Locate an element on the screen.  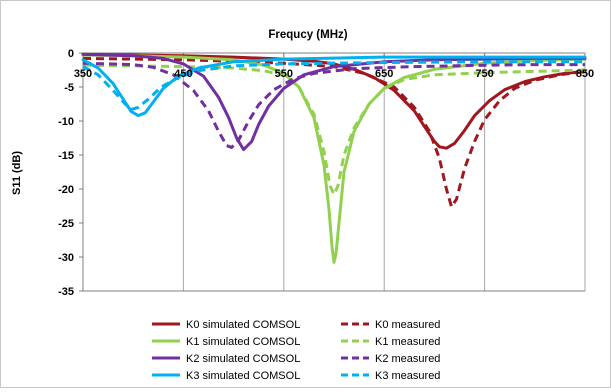
y-tick-labels: 0 -5 -10 -15 -20 -25 -30 -35 is located at coordinates (66, 173).